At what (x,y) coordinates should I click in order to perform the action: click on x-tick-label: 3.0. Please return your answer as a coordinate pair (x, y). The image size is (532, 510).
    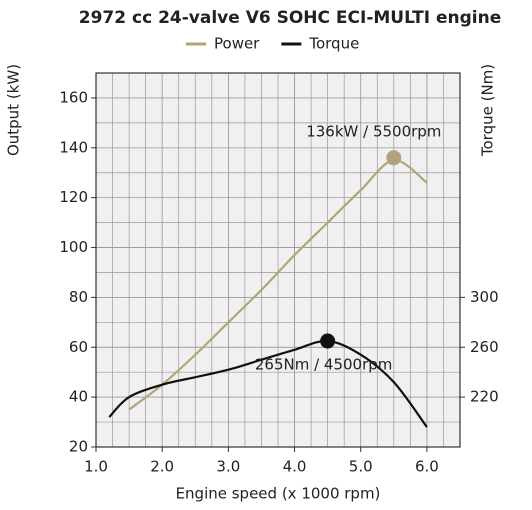
    Looking at the image, I should click on (228, 467).